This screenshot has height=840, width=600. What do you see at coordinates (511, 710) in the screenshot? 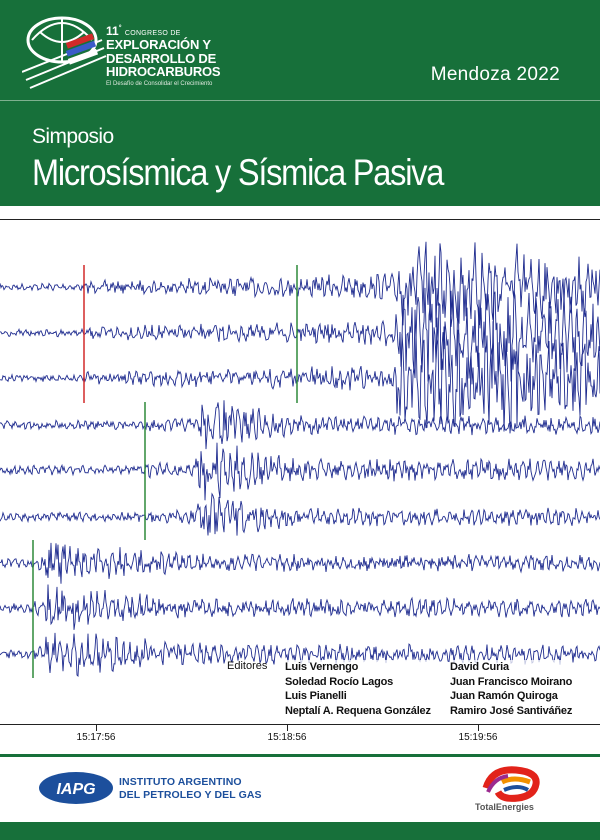
I see `editor-name: Ramiro José Santiváñez` at bounding box center [511, 710].